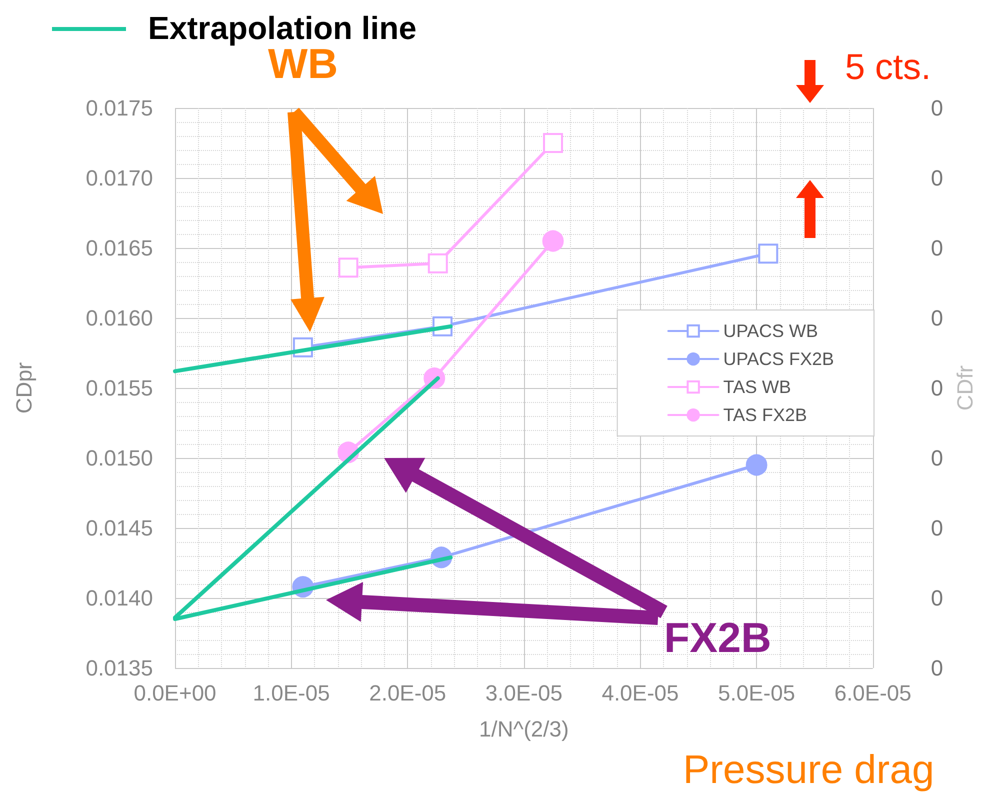 Image resolution: width=984 pixels, height=801 pixels. What do you see at coordinates (640, 693) in the screenshot?
I see `x-tick-label: 4.0E-05` at bounding box center [640, 693].